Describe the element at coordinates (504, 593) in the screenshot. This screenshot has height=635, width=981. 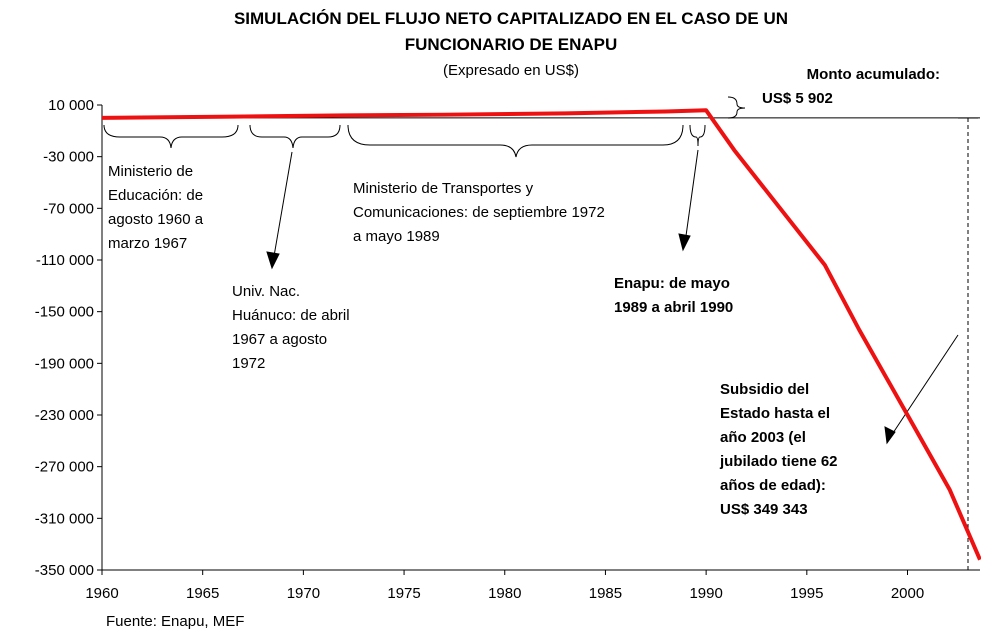
I see `x-tick-label: 1980` at that location.